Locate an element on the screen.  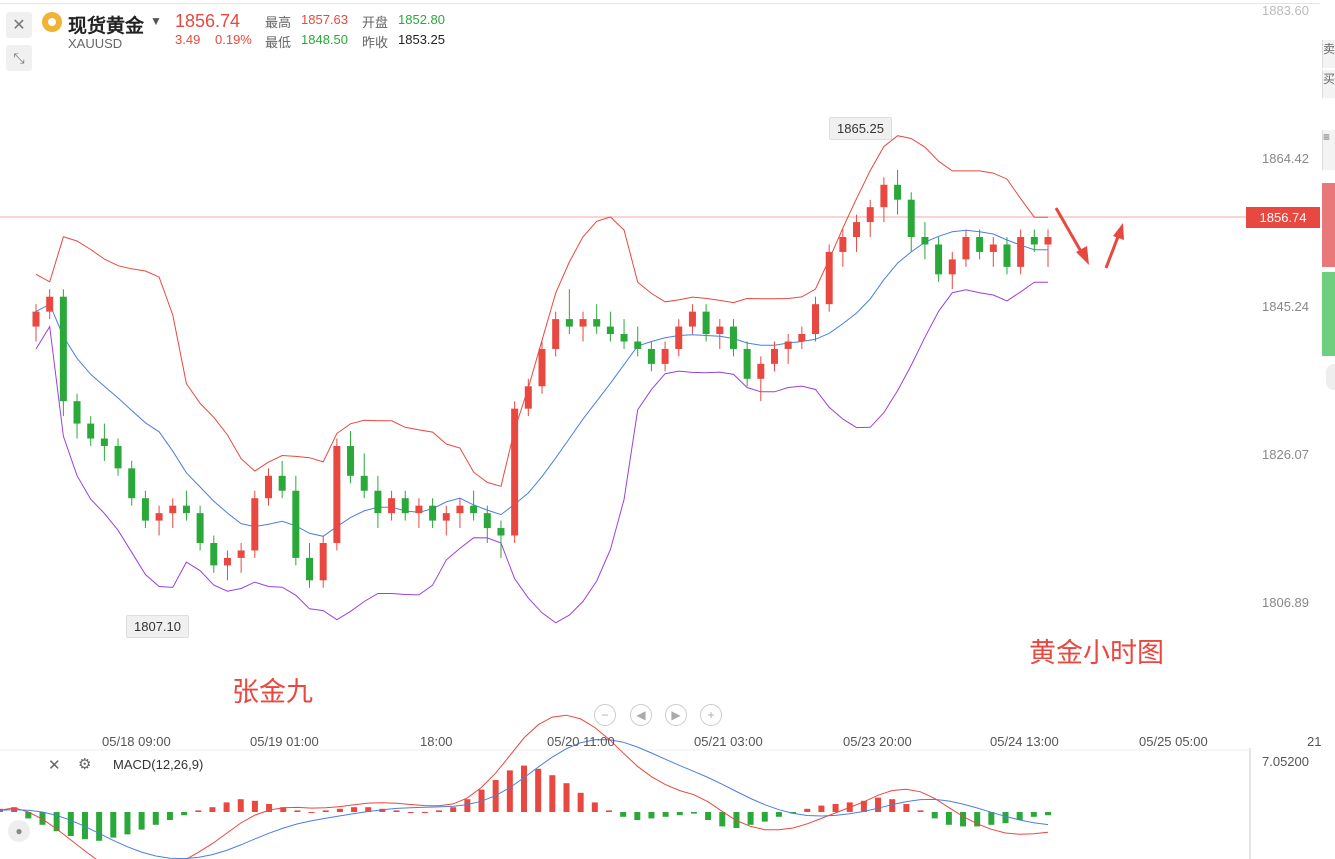
down-arrow-icon is located at coordinates (1071, 236).